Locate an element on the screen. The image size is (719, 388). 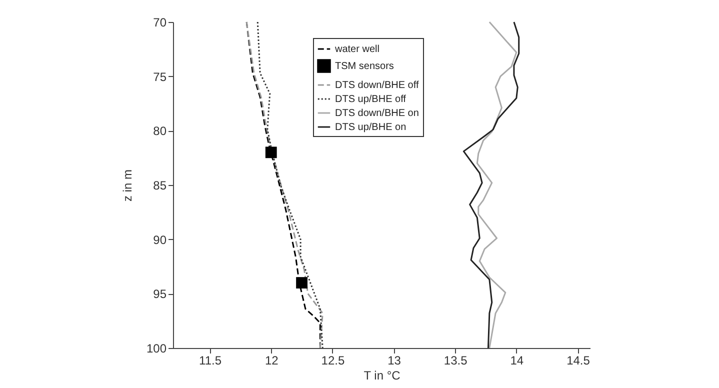
y-tick-label: 85 is located at coordinates (160, 185).